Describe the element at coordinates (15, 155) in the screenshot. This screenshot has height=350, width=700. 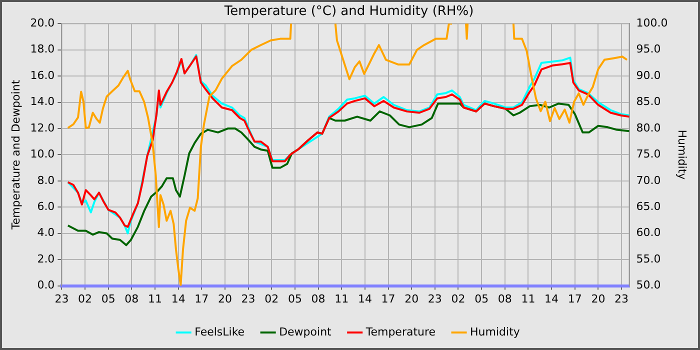
I see `y-axis-title: Temperature and Dewpoint` at that location.